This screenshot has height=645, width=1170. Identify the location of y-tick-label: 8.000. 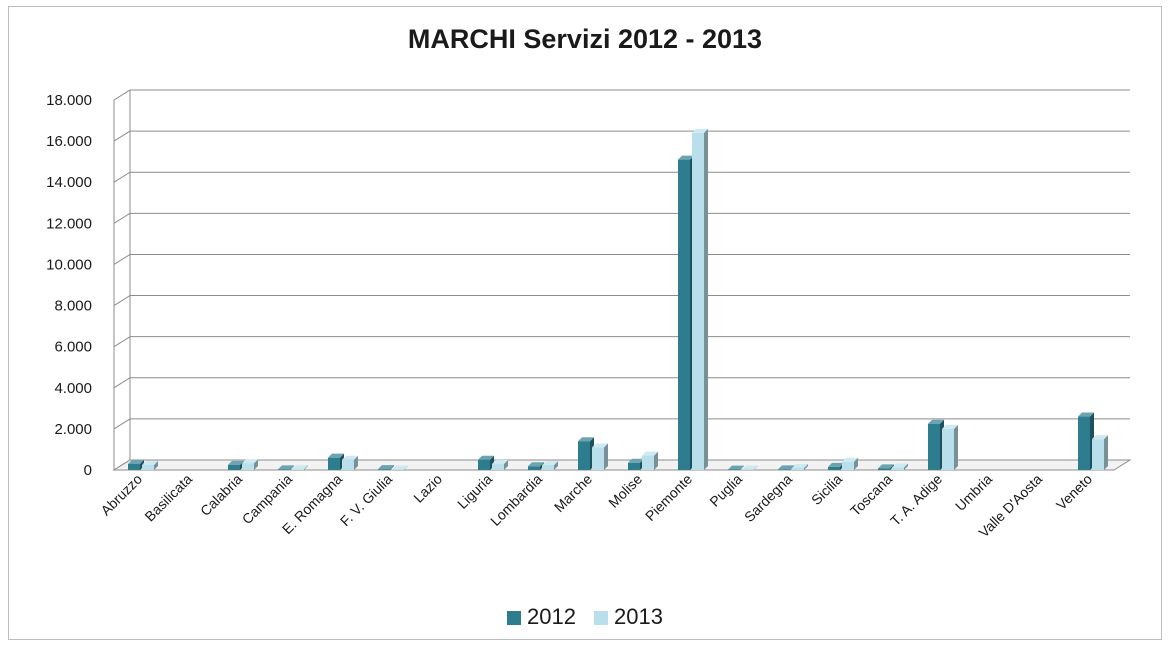
(73, 306).